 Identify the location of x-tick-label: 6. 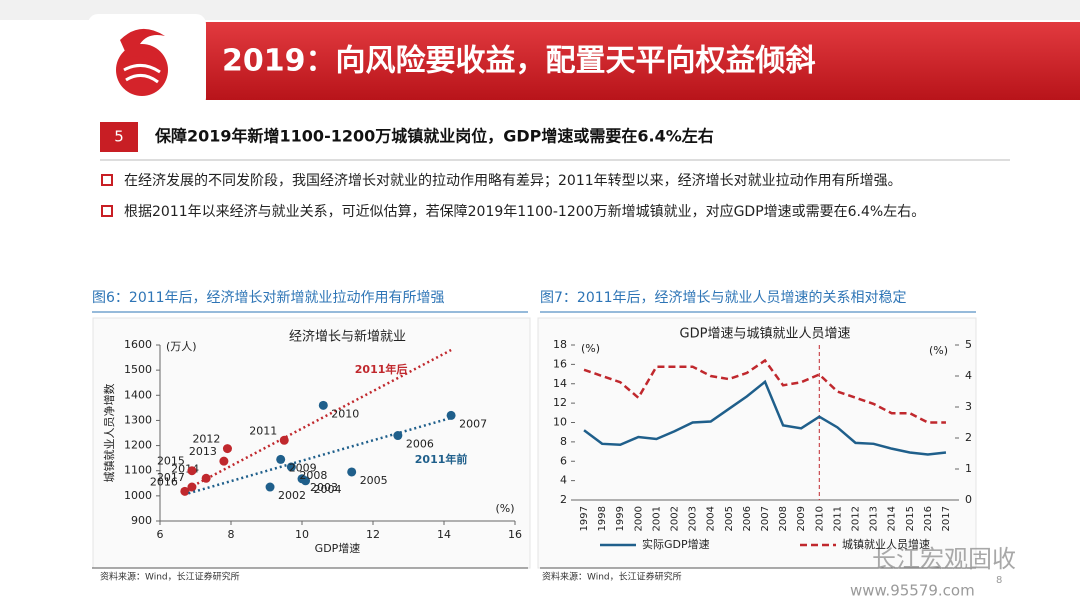
(160, 534).